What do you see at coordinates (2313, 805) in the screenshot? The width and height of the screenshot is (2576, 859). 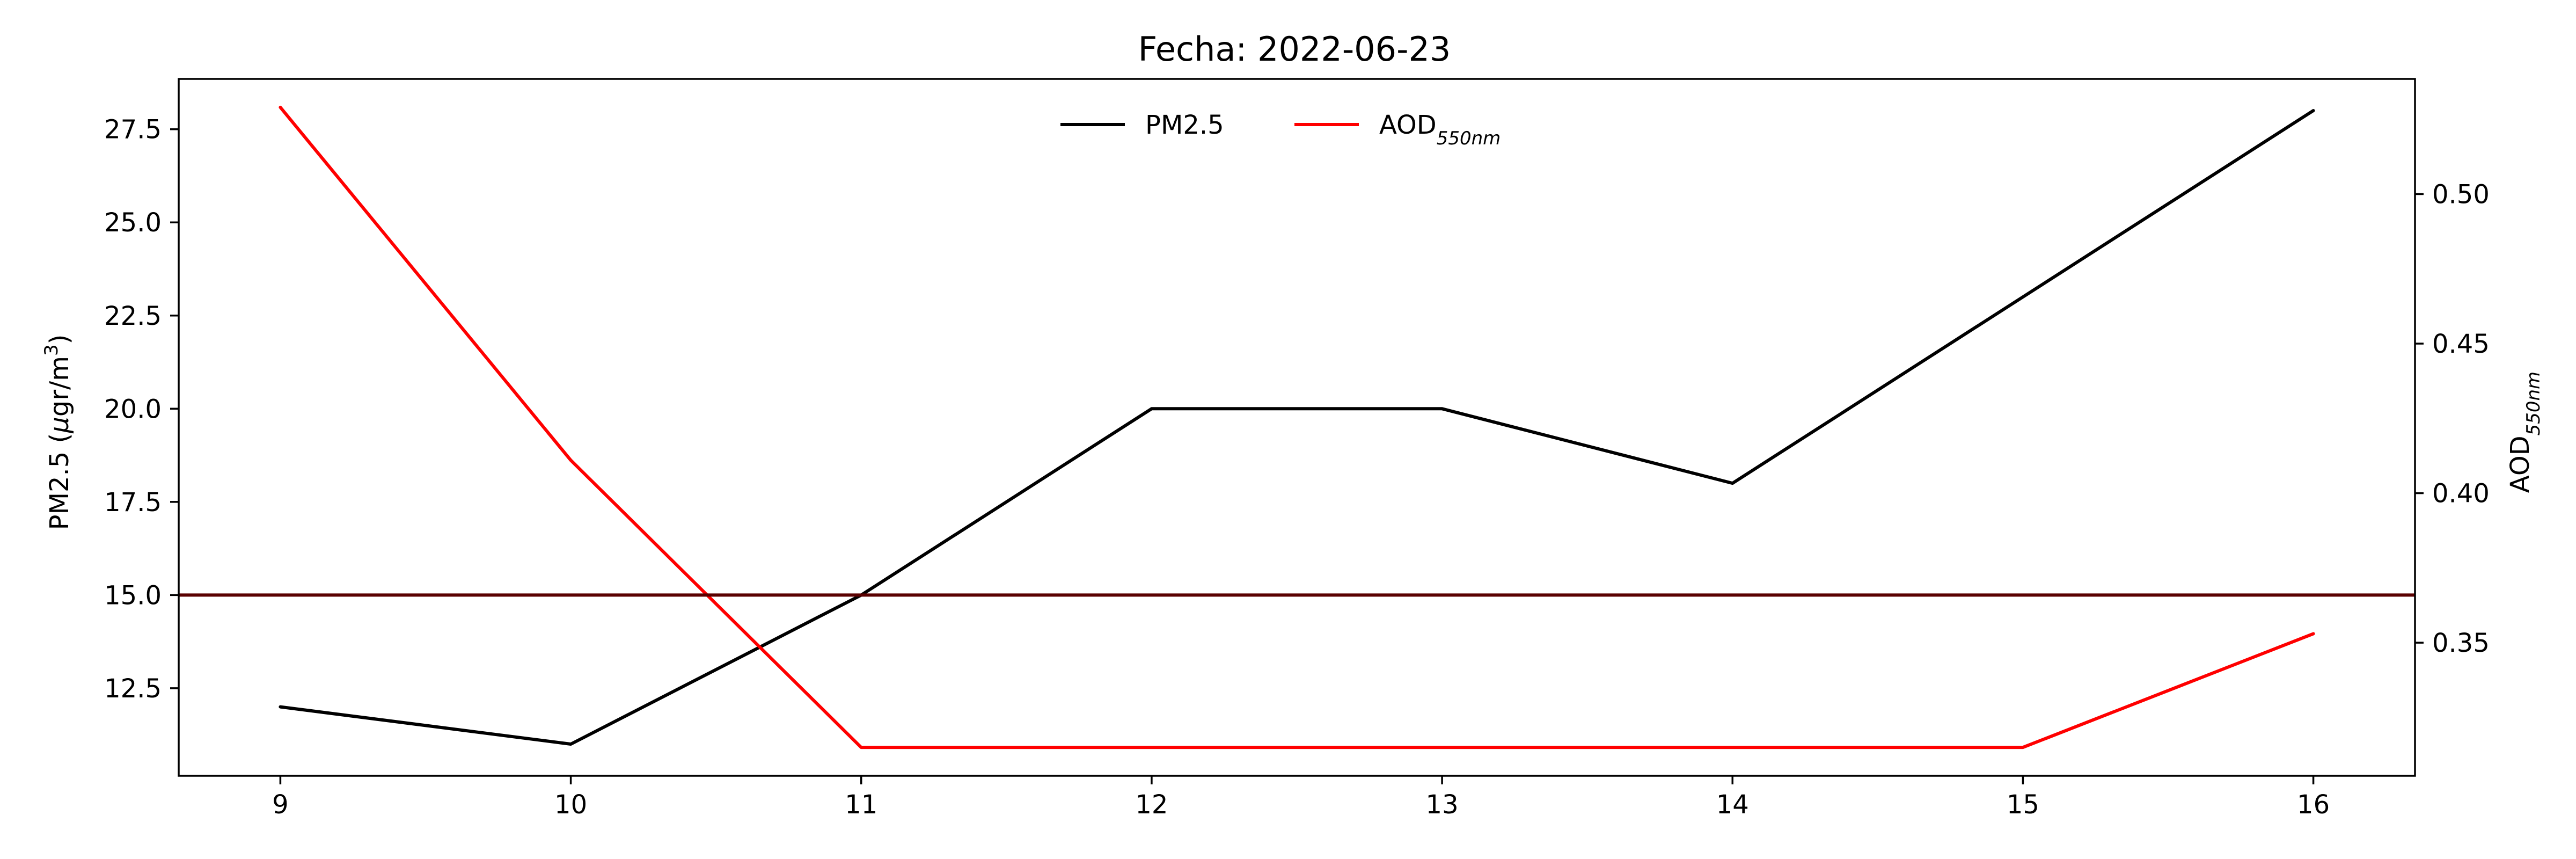 I see `x-tick-label: 16` at bounding box center [2313, 805].